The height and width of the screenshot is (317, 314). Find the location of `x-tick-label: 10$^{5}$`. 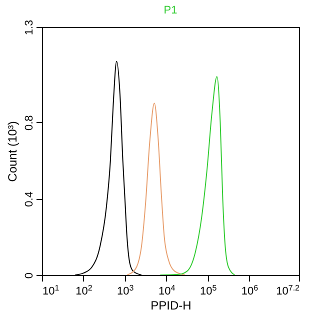

x-tick-label: 10$^{5}$ is located at coordinates (209, 290).